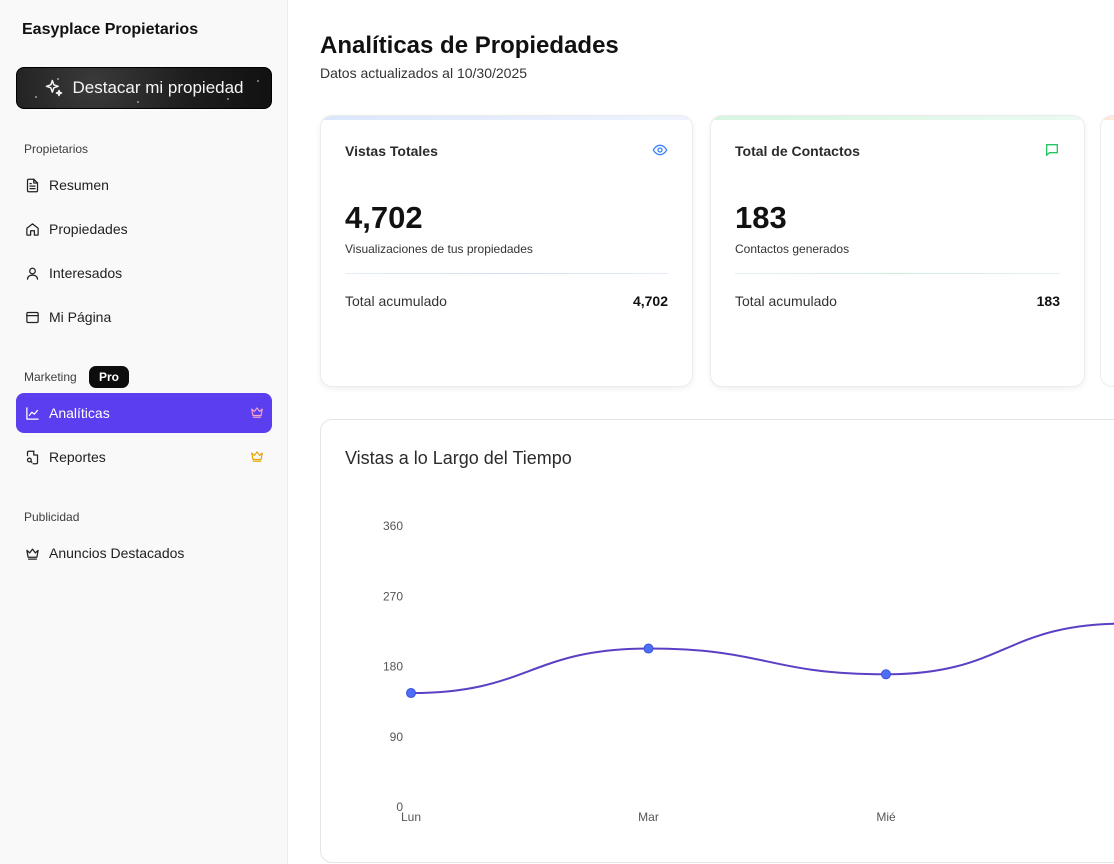 The height and width of the screenshot is (864, 1114). Describe the element at coordinates (80, 317) in the screenshot. I see `sidebar-item-label: Mi Página` at that location.